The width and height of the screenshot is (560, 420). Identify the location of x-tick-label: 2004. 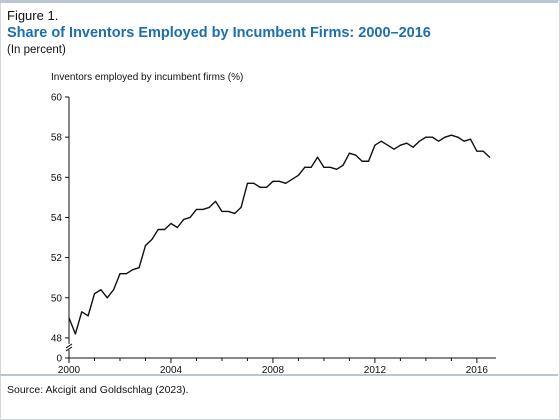
(171, 370).